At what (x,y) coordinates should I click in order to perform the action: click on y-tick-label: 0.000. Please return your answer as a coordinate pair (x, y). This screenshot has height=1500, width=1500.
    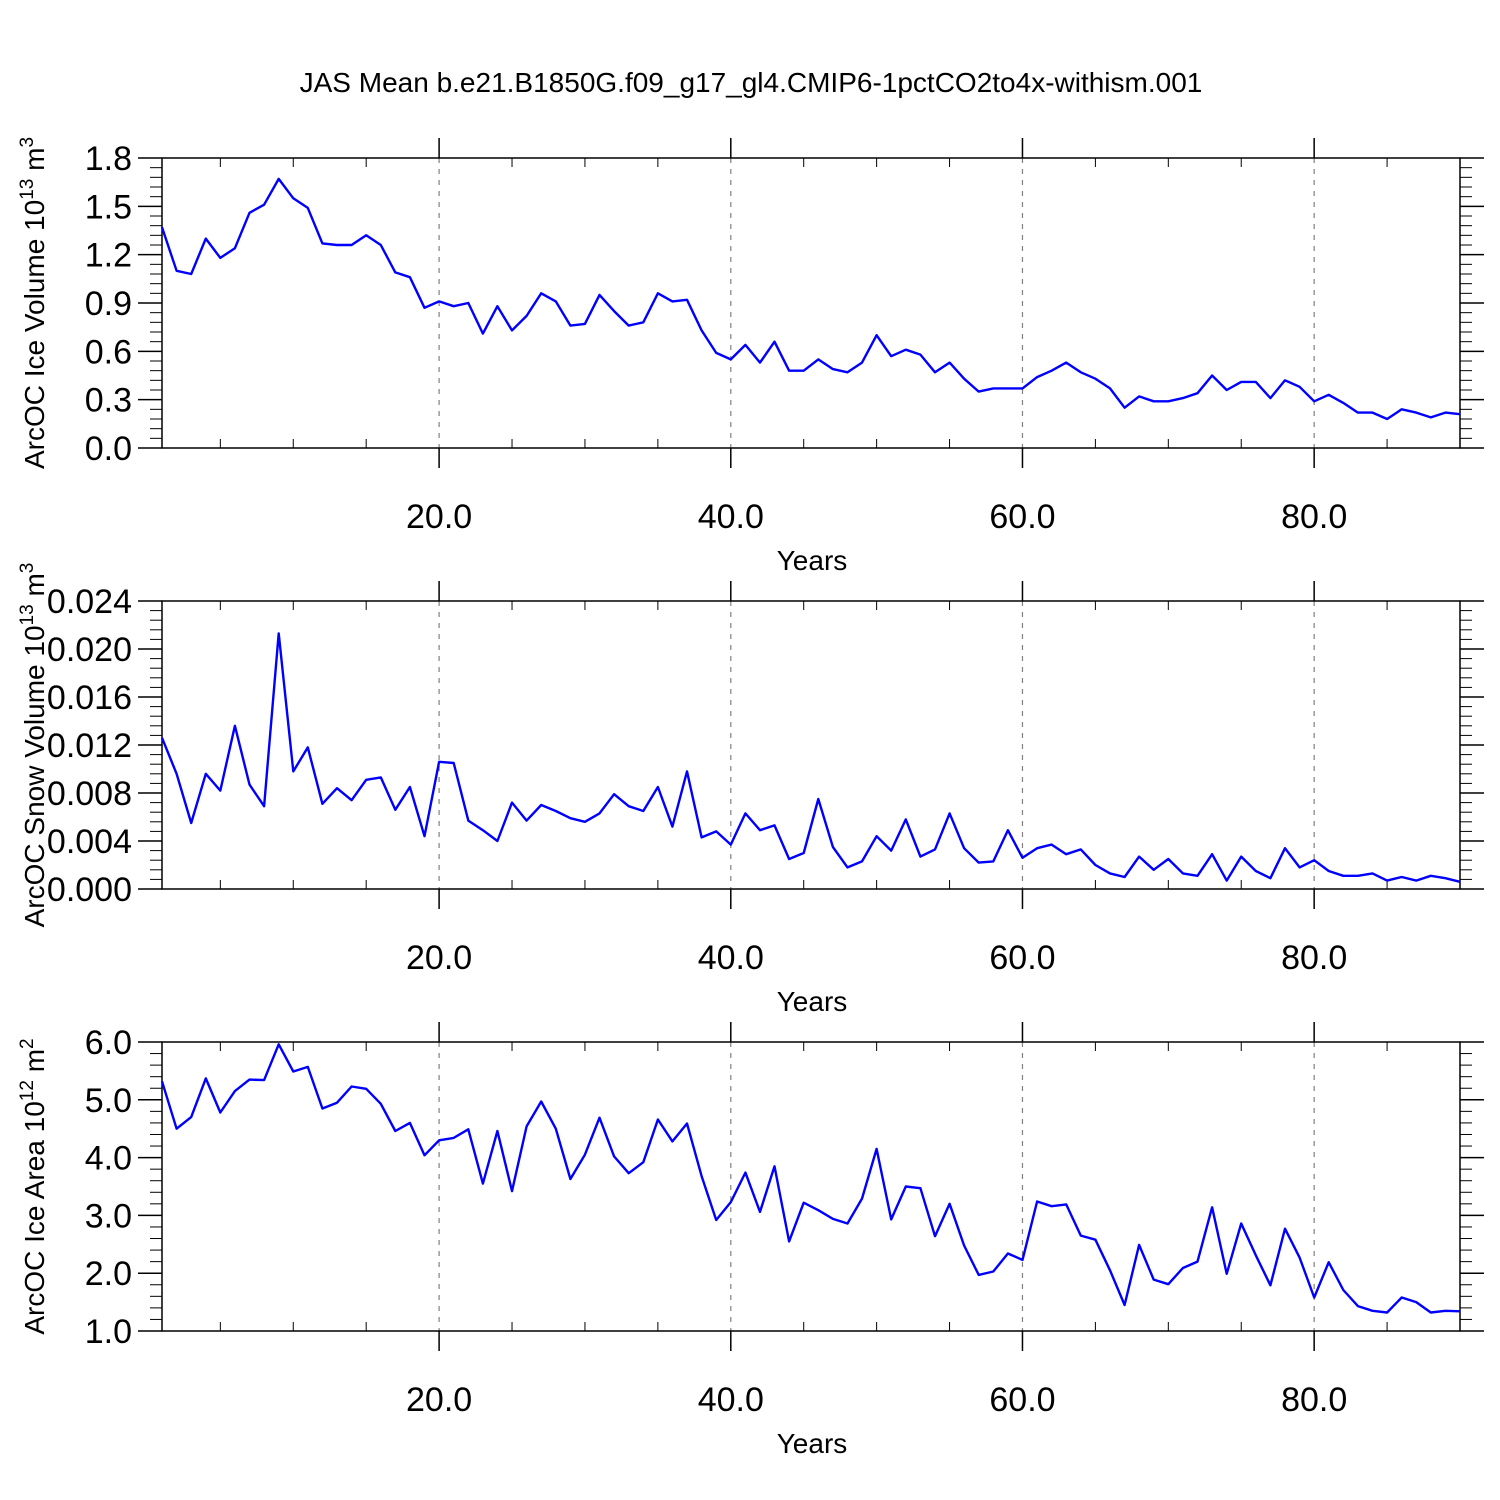
    Looking at the image, I should click on (89, 890).